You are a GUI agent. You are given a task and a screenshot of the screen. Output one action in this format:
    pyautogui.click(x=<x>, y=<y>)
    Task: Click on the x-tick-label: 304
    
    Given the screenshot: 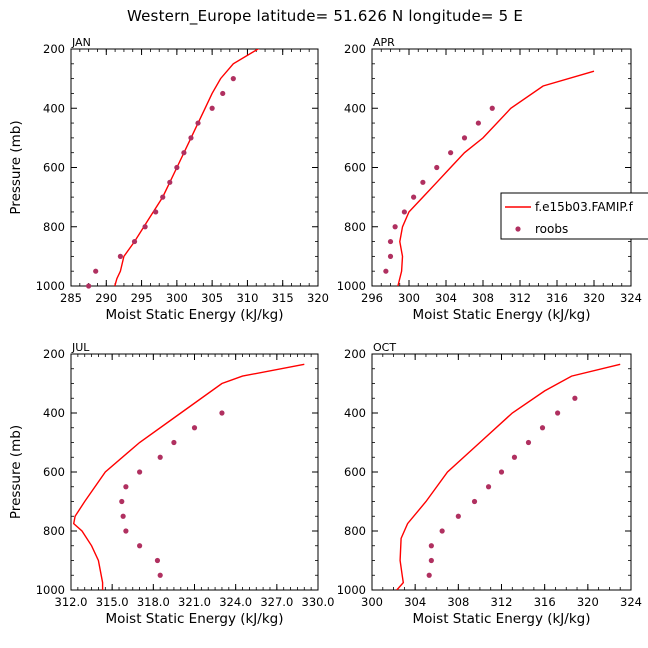 What is the action you would take?
    pyautogui.click(x=415, y=602)
    